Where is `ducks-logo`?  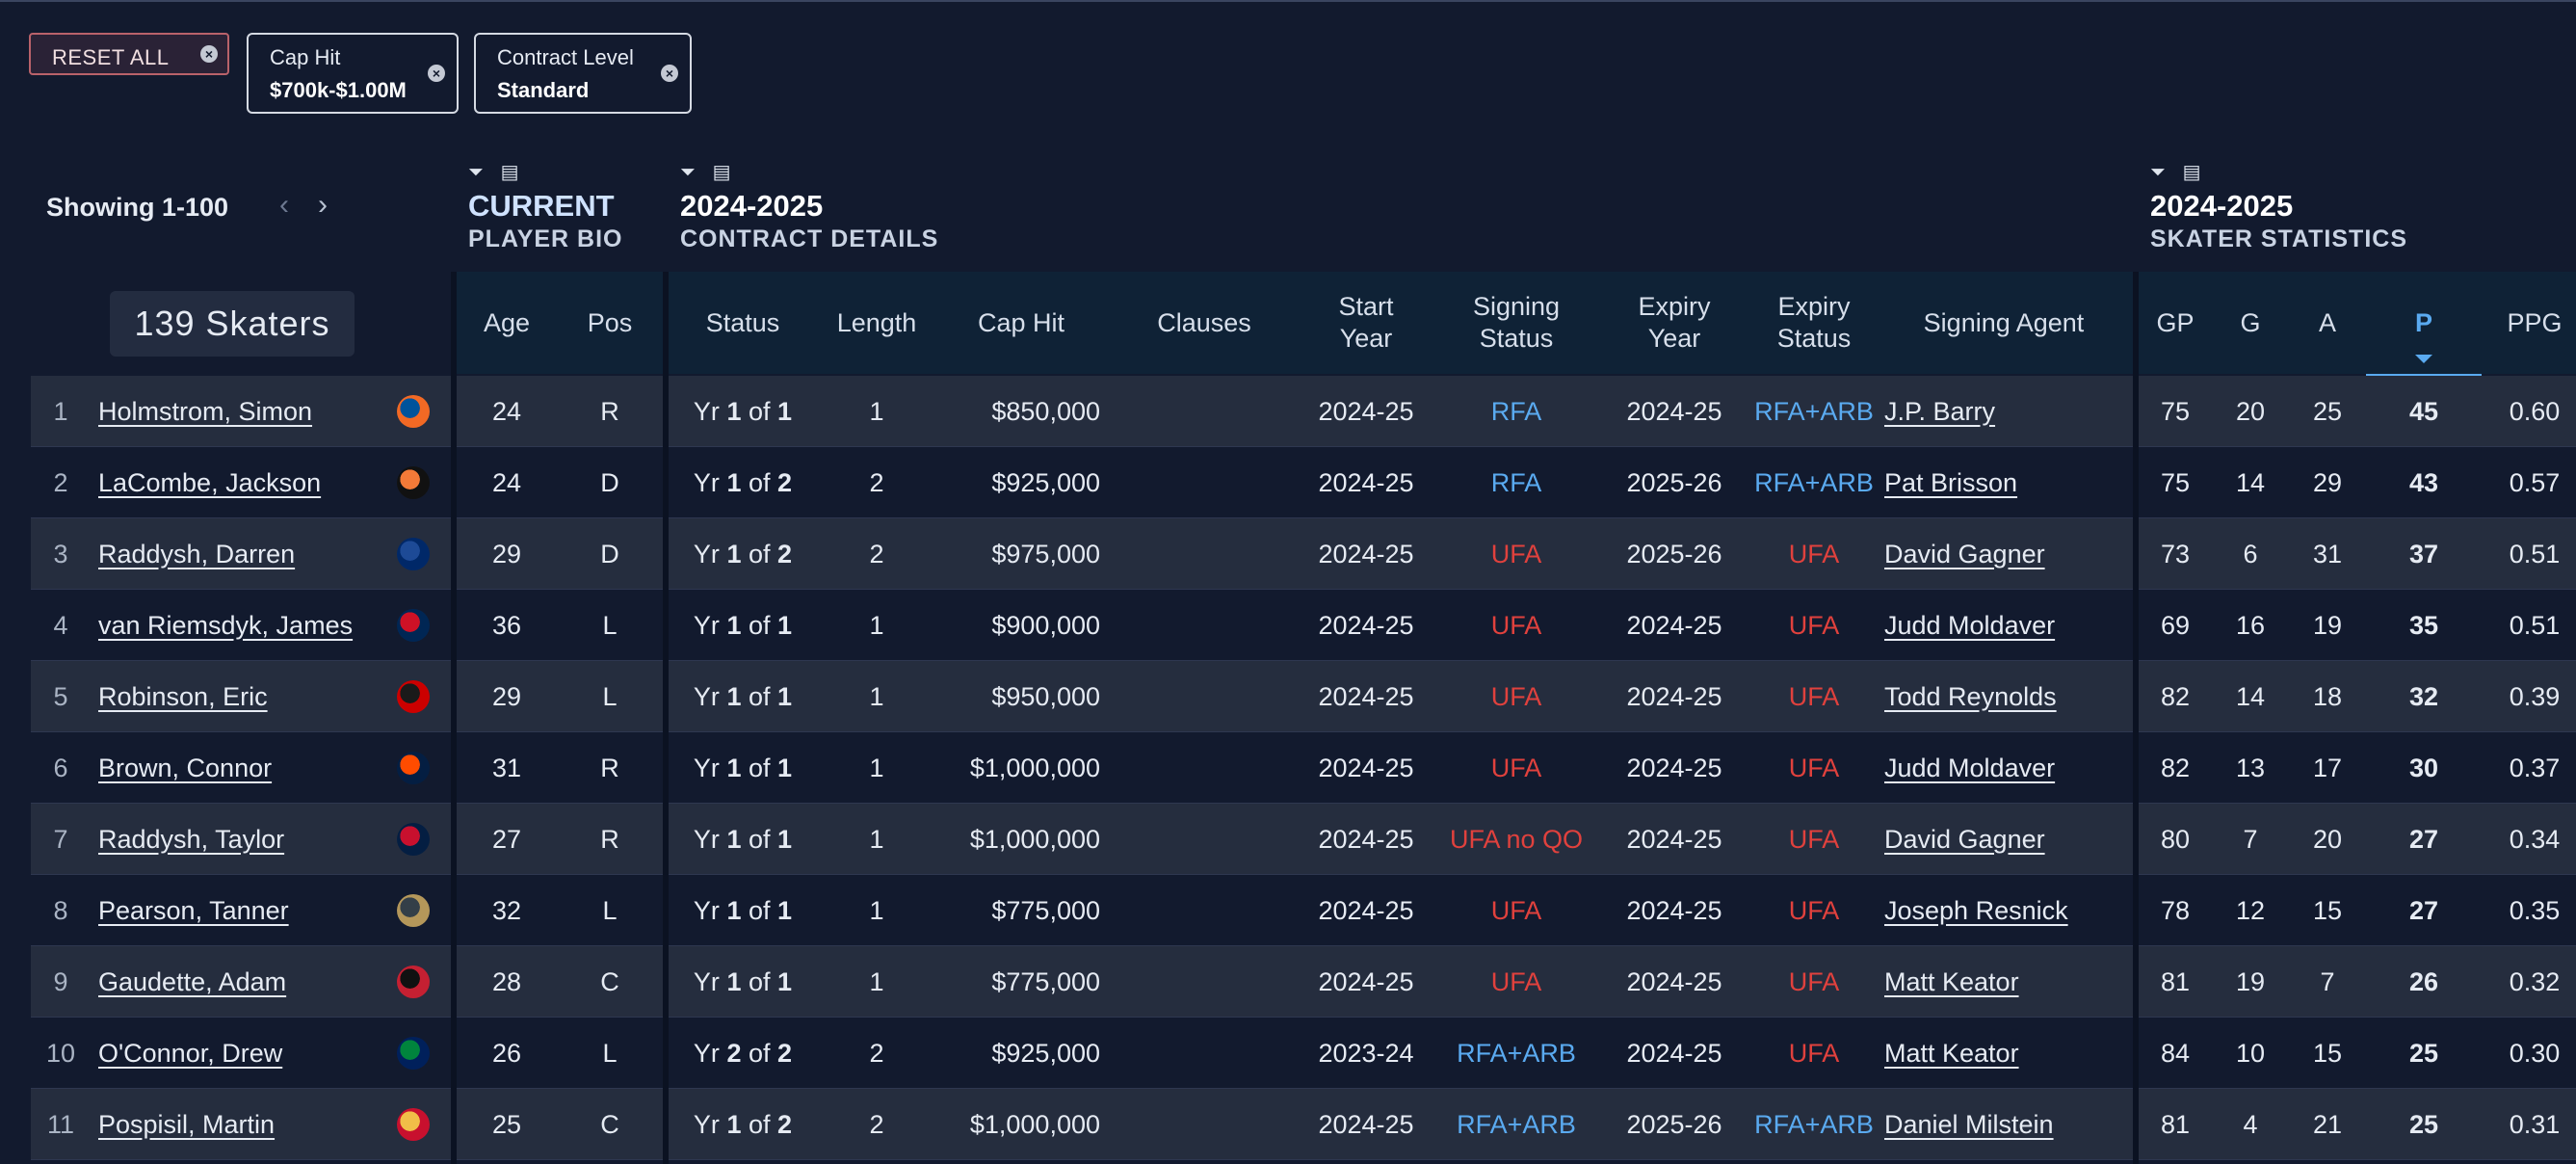 ducks-logo is located at coordinates (413, 483).